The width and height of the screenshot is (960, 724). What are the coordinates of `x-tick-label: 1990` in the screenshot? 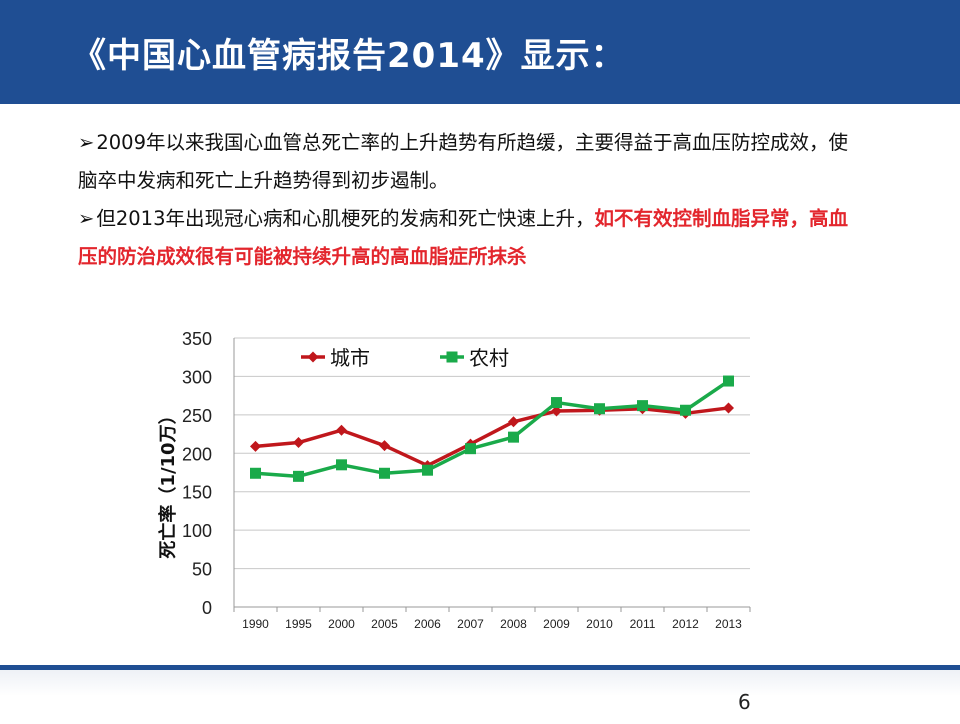 It's located at (255, 624).